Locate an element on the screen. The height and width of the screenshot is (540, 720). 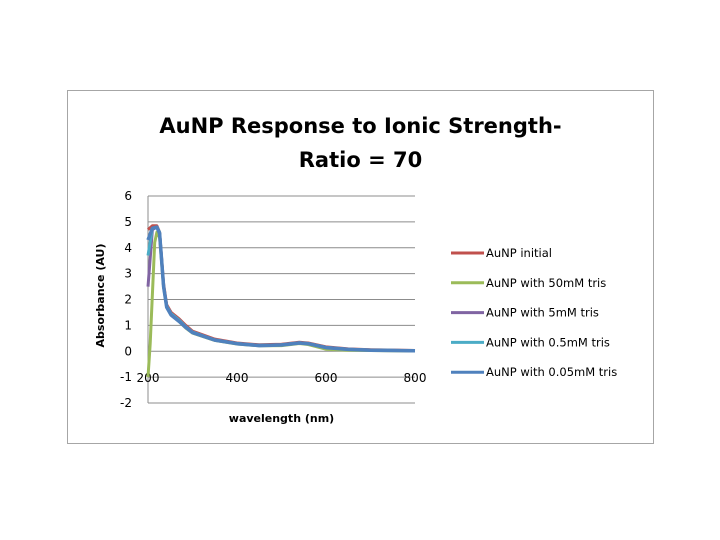
y-tick-label: 0 is located at coordinates (128, 351).